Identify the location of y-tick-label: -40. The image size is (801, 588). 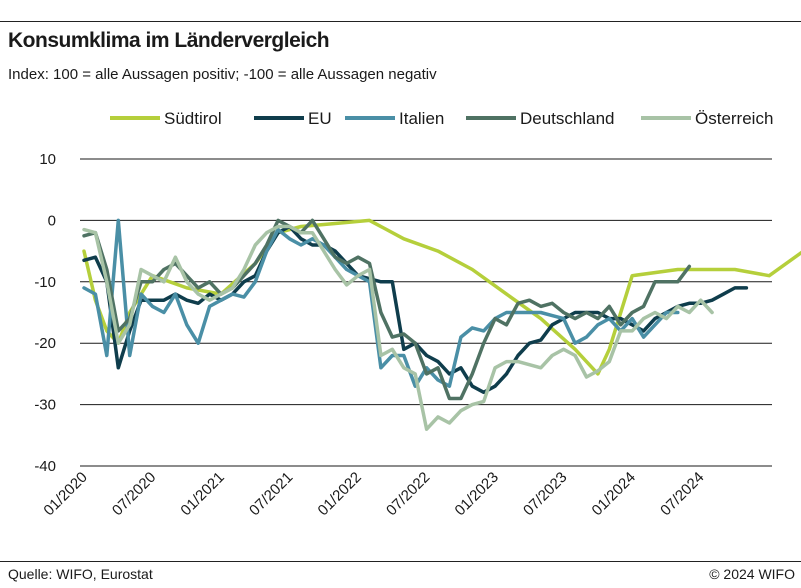
(45, 466).